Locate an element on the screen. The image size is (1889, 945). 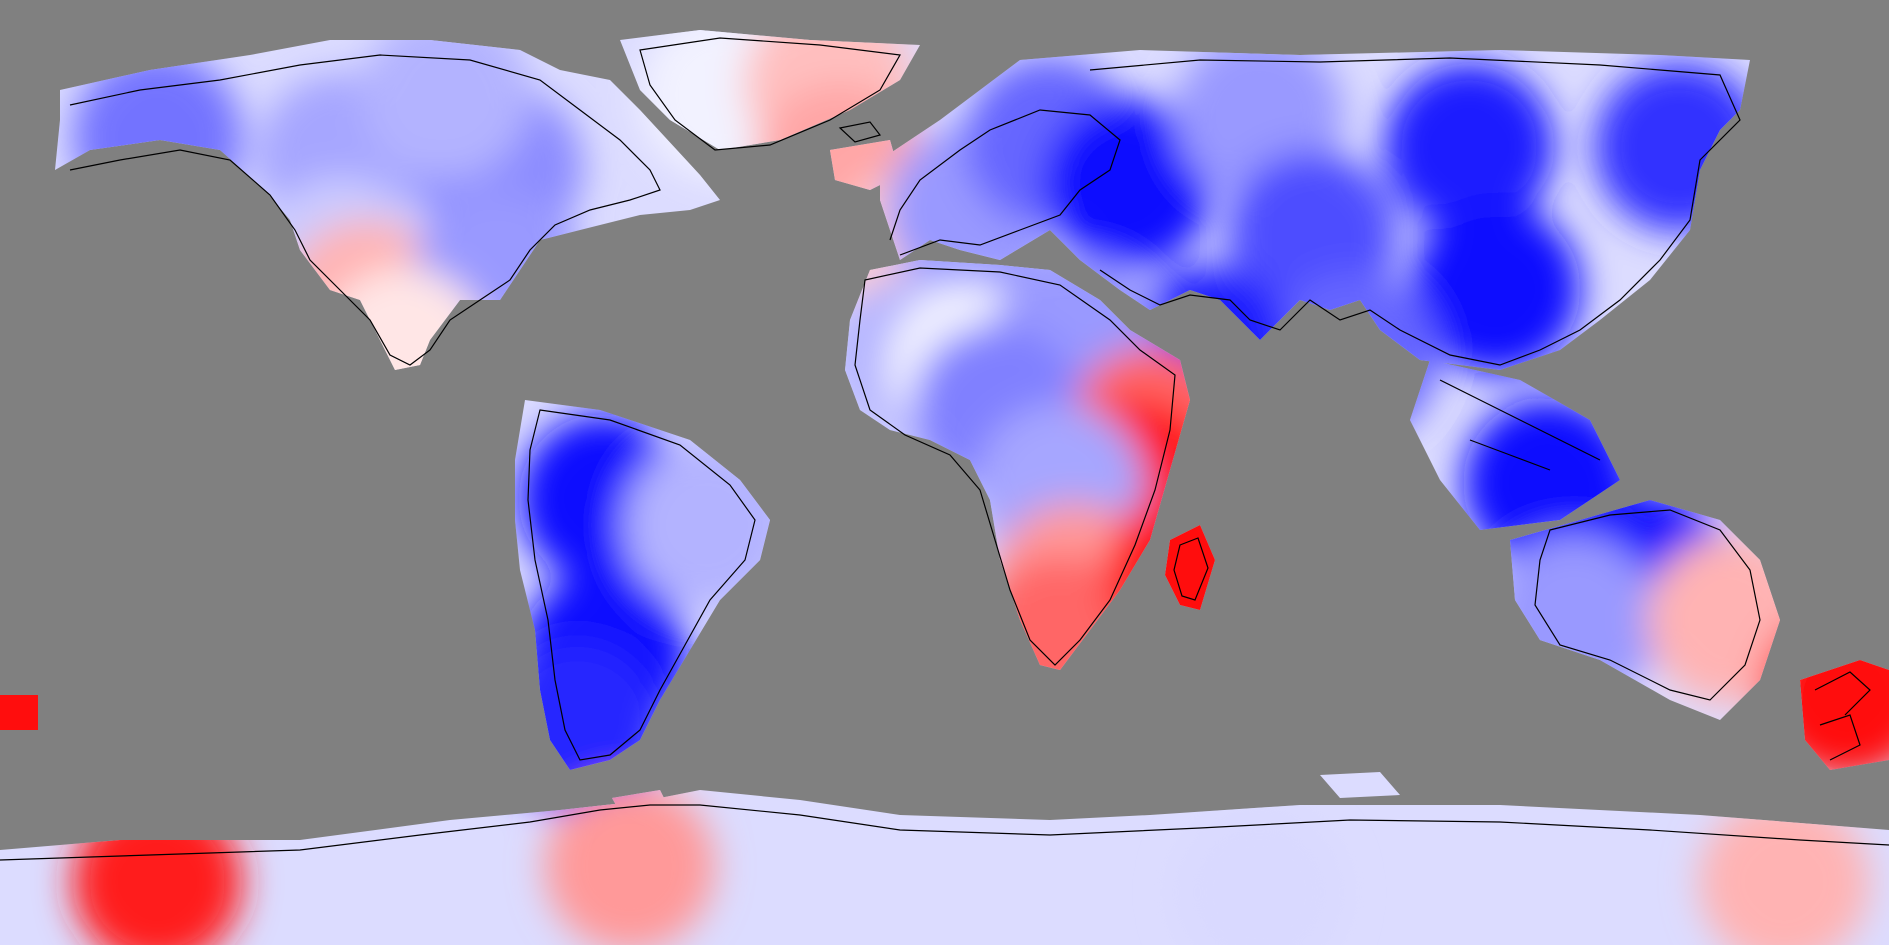
anomaly-cell-china is located at coordinates (1495, 288).